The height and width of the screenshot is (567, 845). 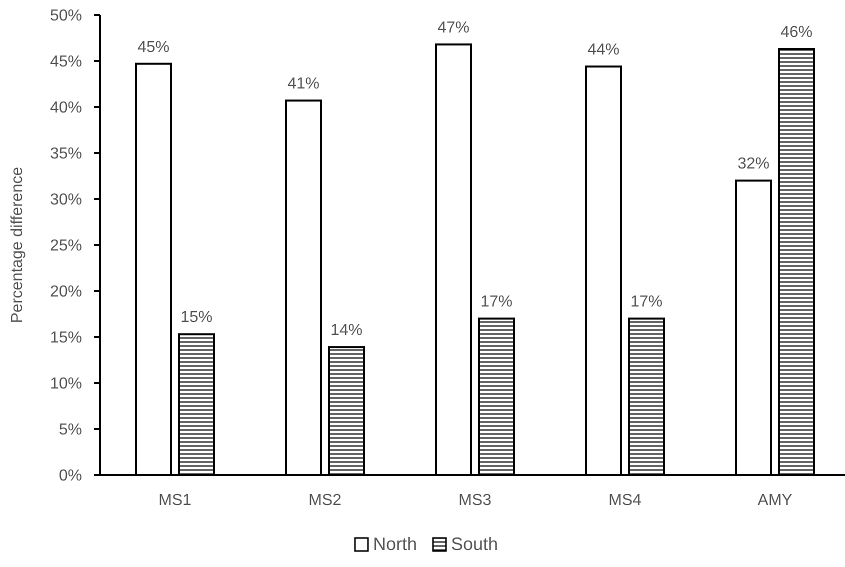 What do you see at coordinates (66, 292) in the screenshot?
I see `y-tick-label: 20%` at bounding box center [66, 292].